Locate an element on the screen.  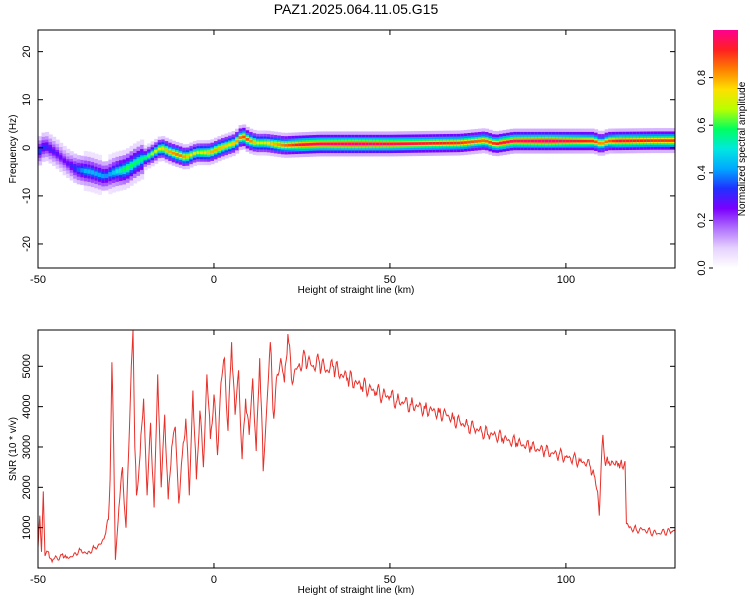
snr-y-tick-label: 1000 is located at coordinates (27, 527).